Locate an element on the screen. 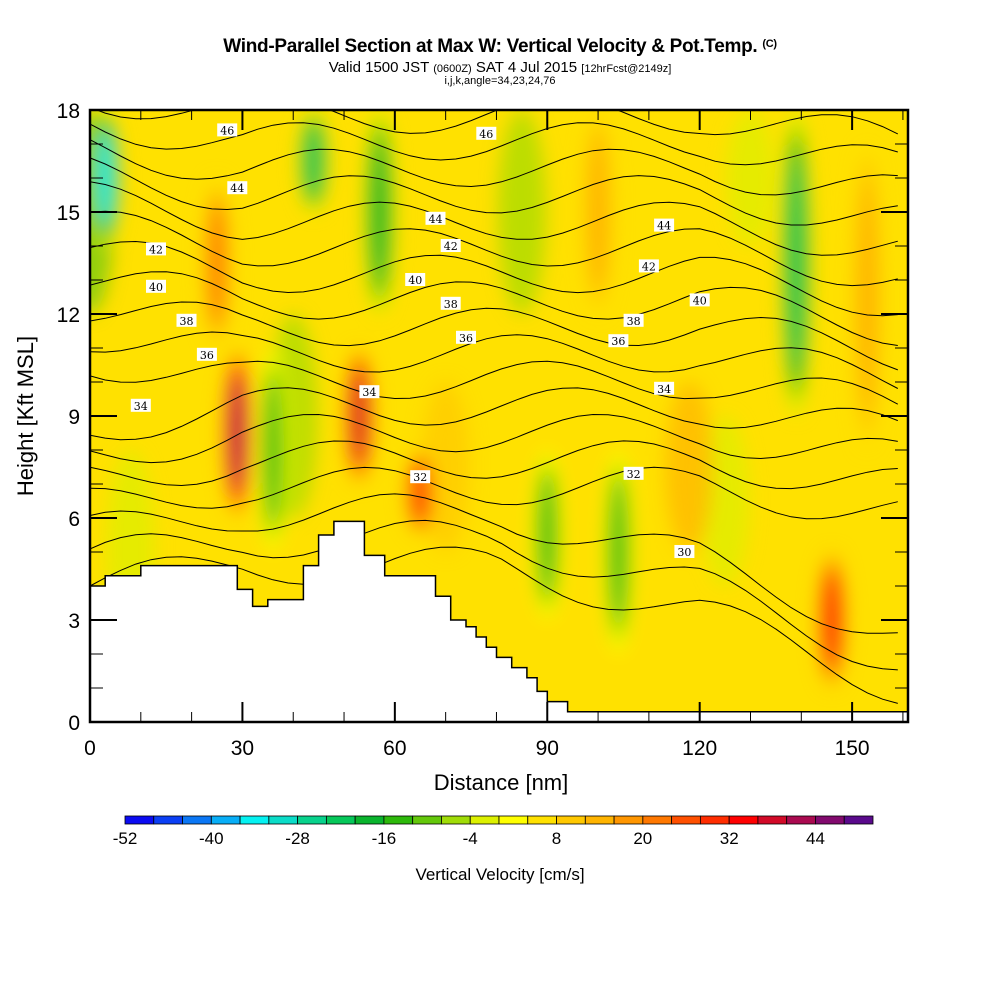 The width and height of the screenshot is (1000, 1000). contour-label-text: 42 is located at coordinates (451, 246).